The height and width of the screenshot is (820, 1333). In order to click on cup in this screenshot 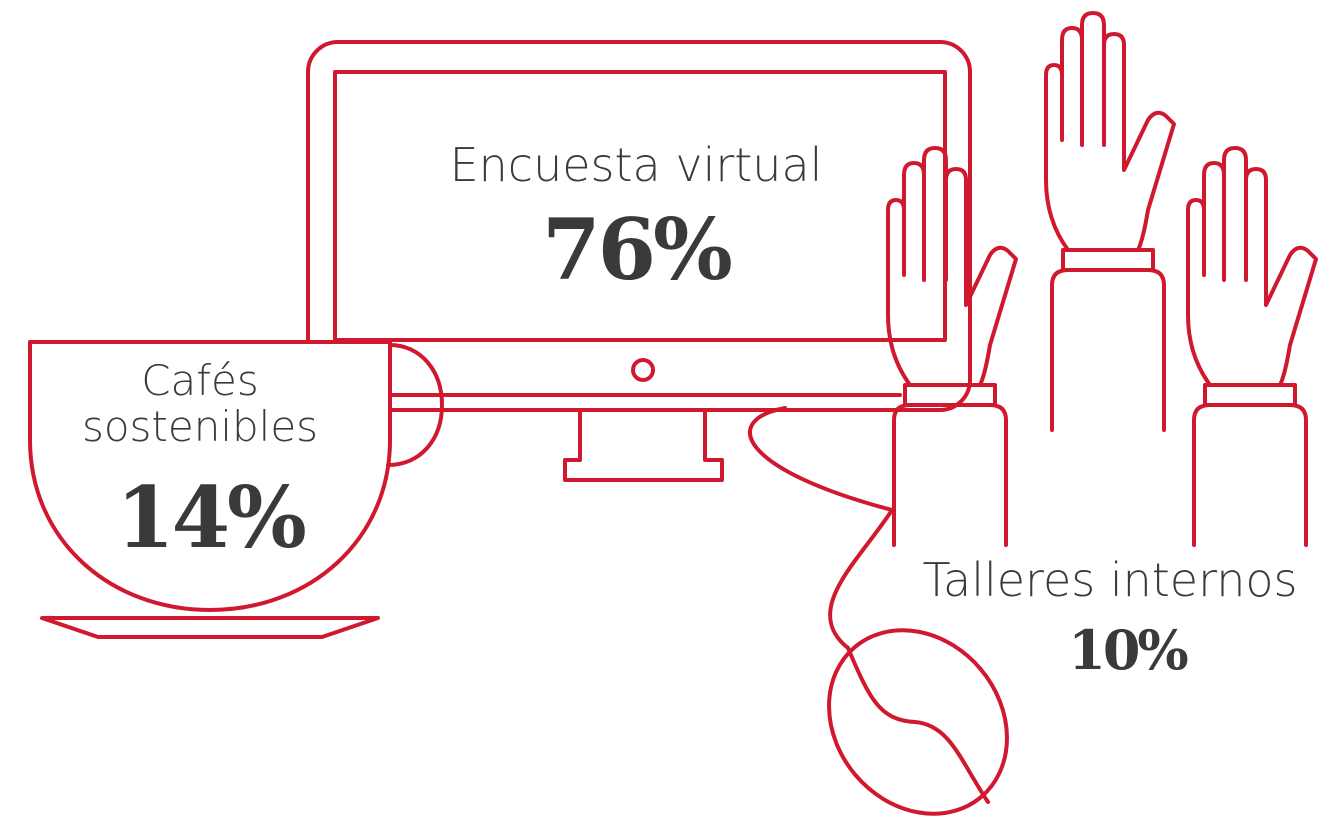, I will do `click(236, 489)`.